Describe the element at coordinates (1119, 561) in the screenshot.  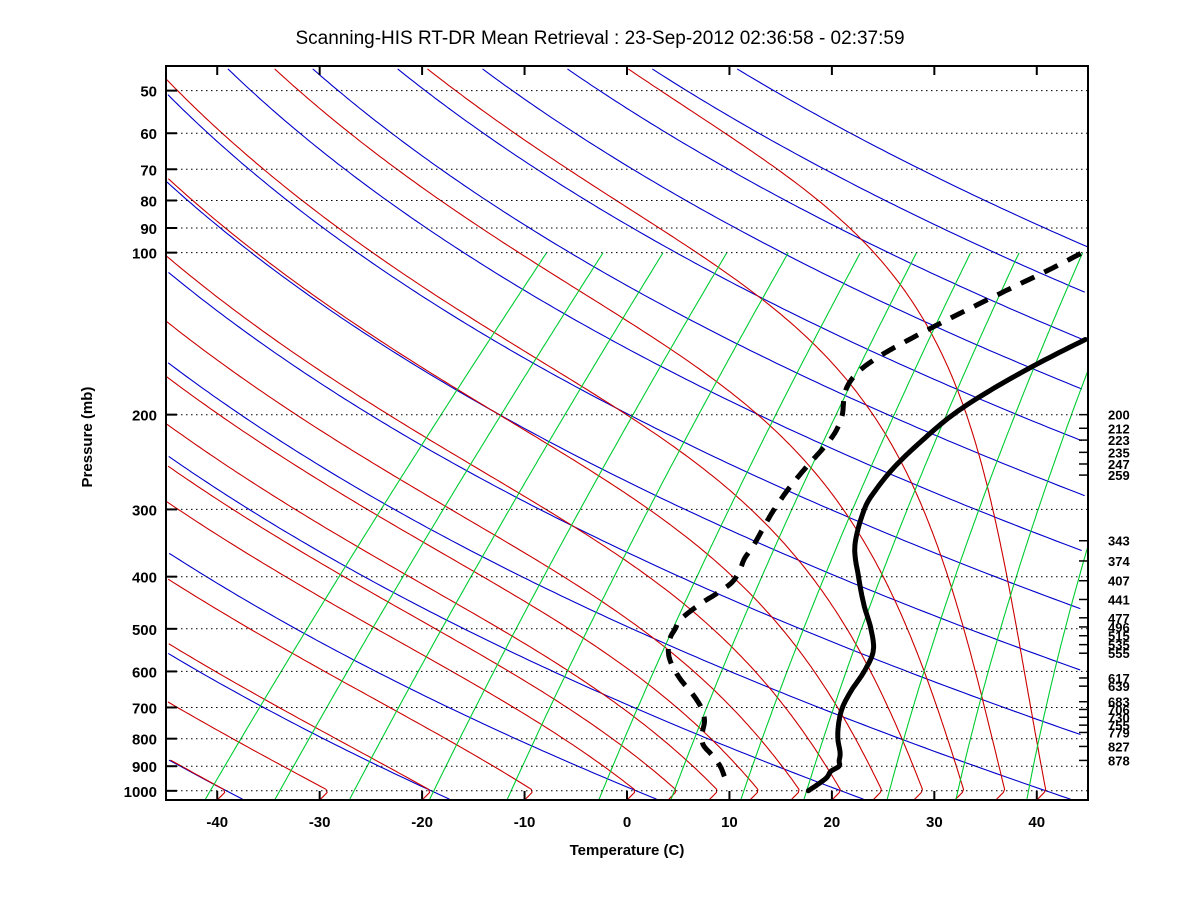
I see `right-level-label: 374` at that location.